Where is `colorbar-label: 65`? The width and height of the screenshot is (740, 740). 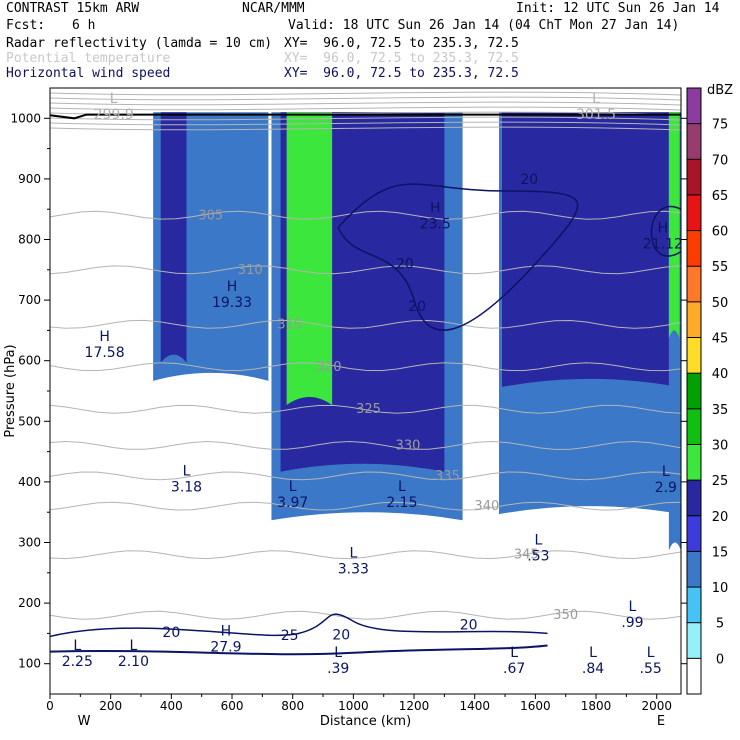 colorbar-label: 65 is located at coordinates (720, 196).